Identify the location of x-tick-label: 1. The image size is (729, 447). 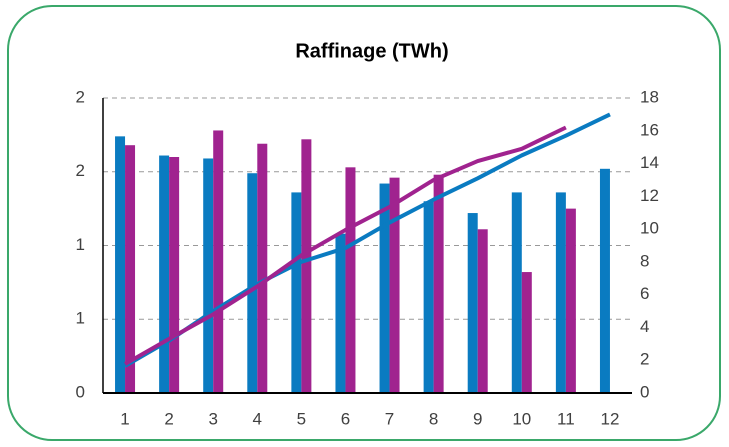
(124, 418).